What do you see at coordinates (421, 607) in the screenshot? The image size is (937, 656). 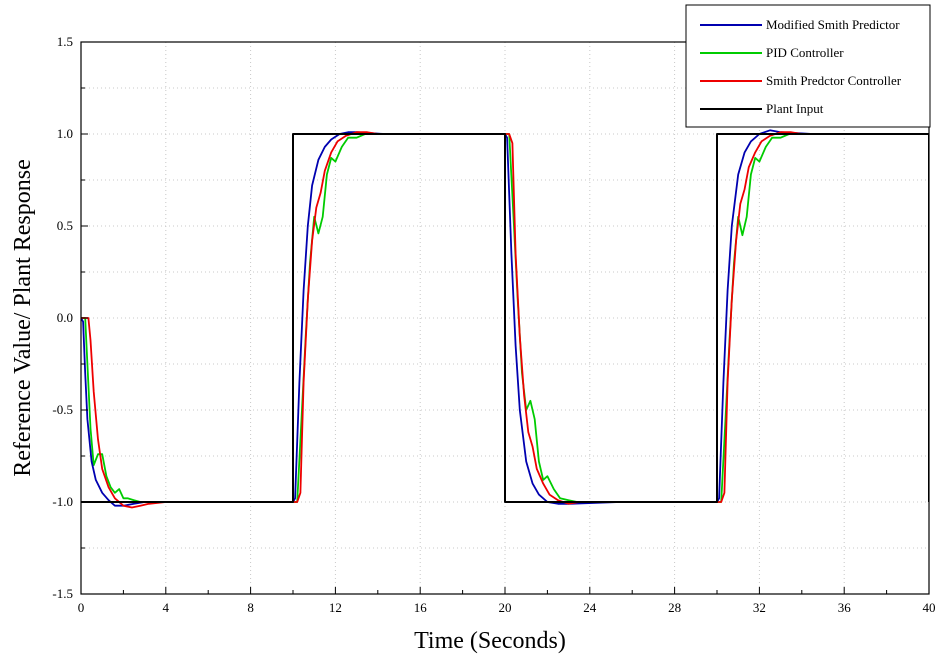 I see `x-tick-label: 16` at bounding box center [421, 607].